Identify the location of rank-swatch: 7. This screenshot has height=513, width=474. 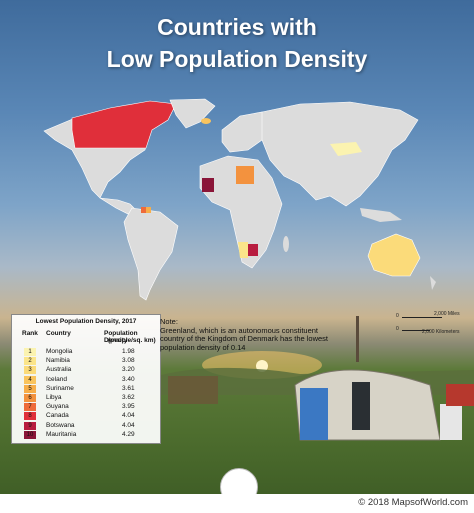
(30, 407).